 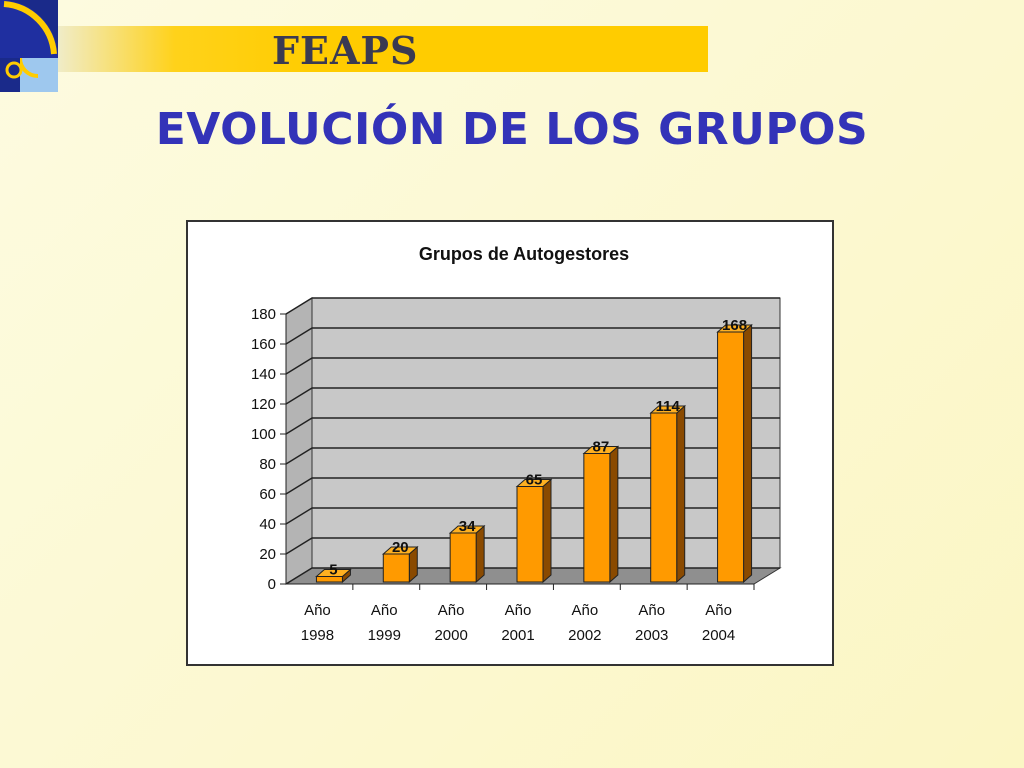 What do you see at coordinates (668, 406) in the screenshot?
I see `data-label: 114` at bounding box center [668, 406].